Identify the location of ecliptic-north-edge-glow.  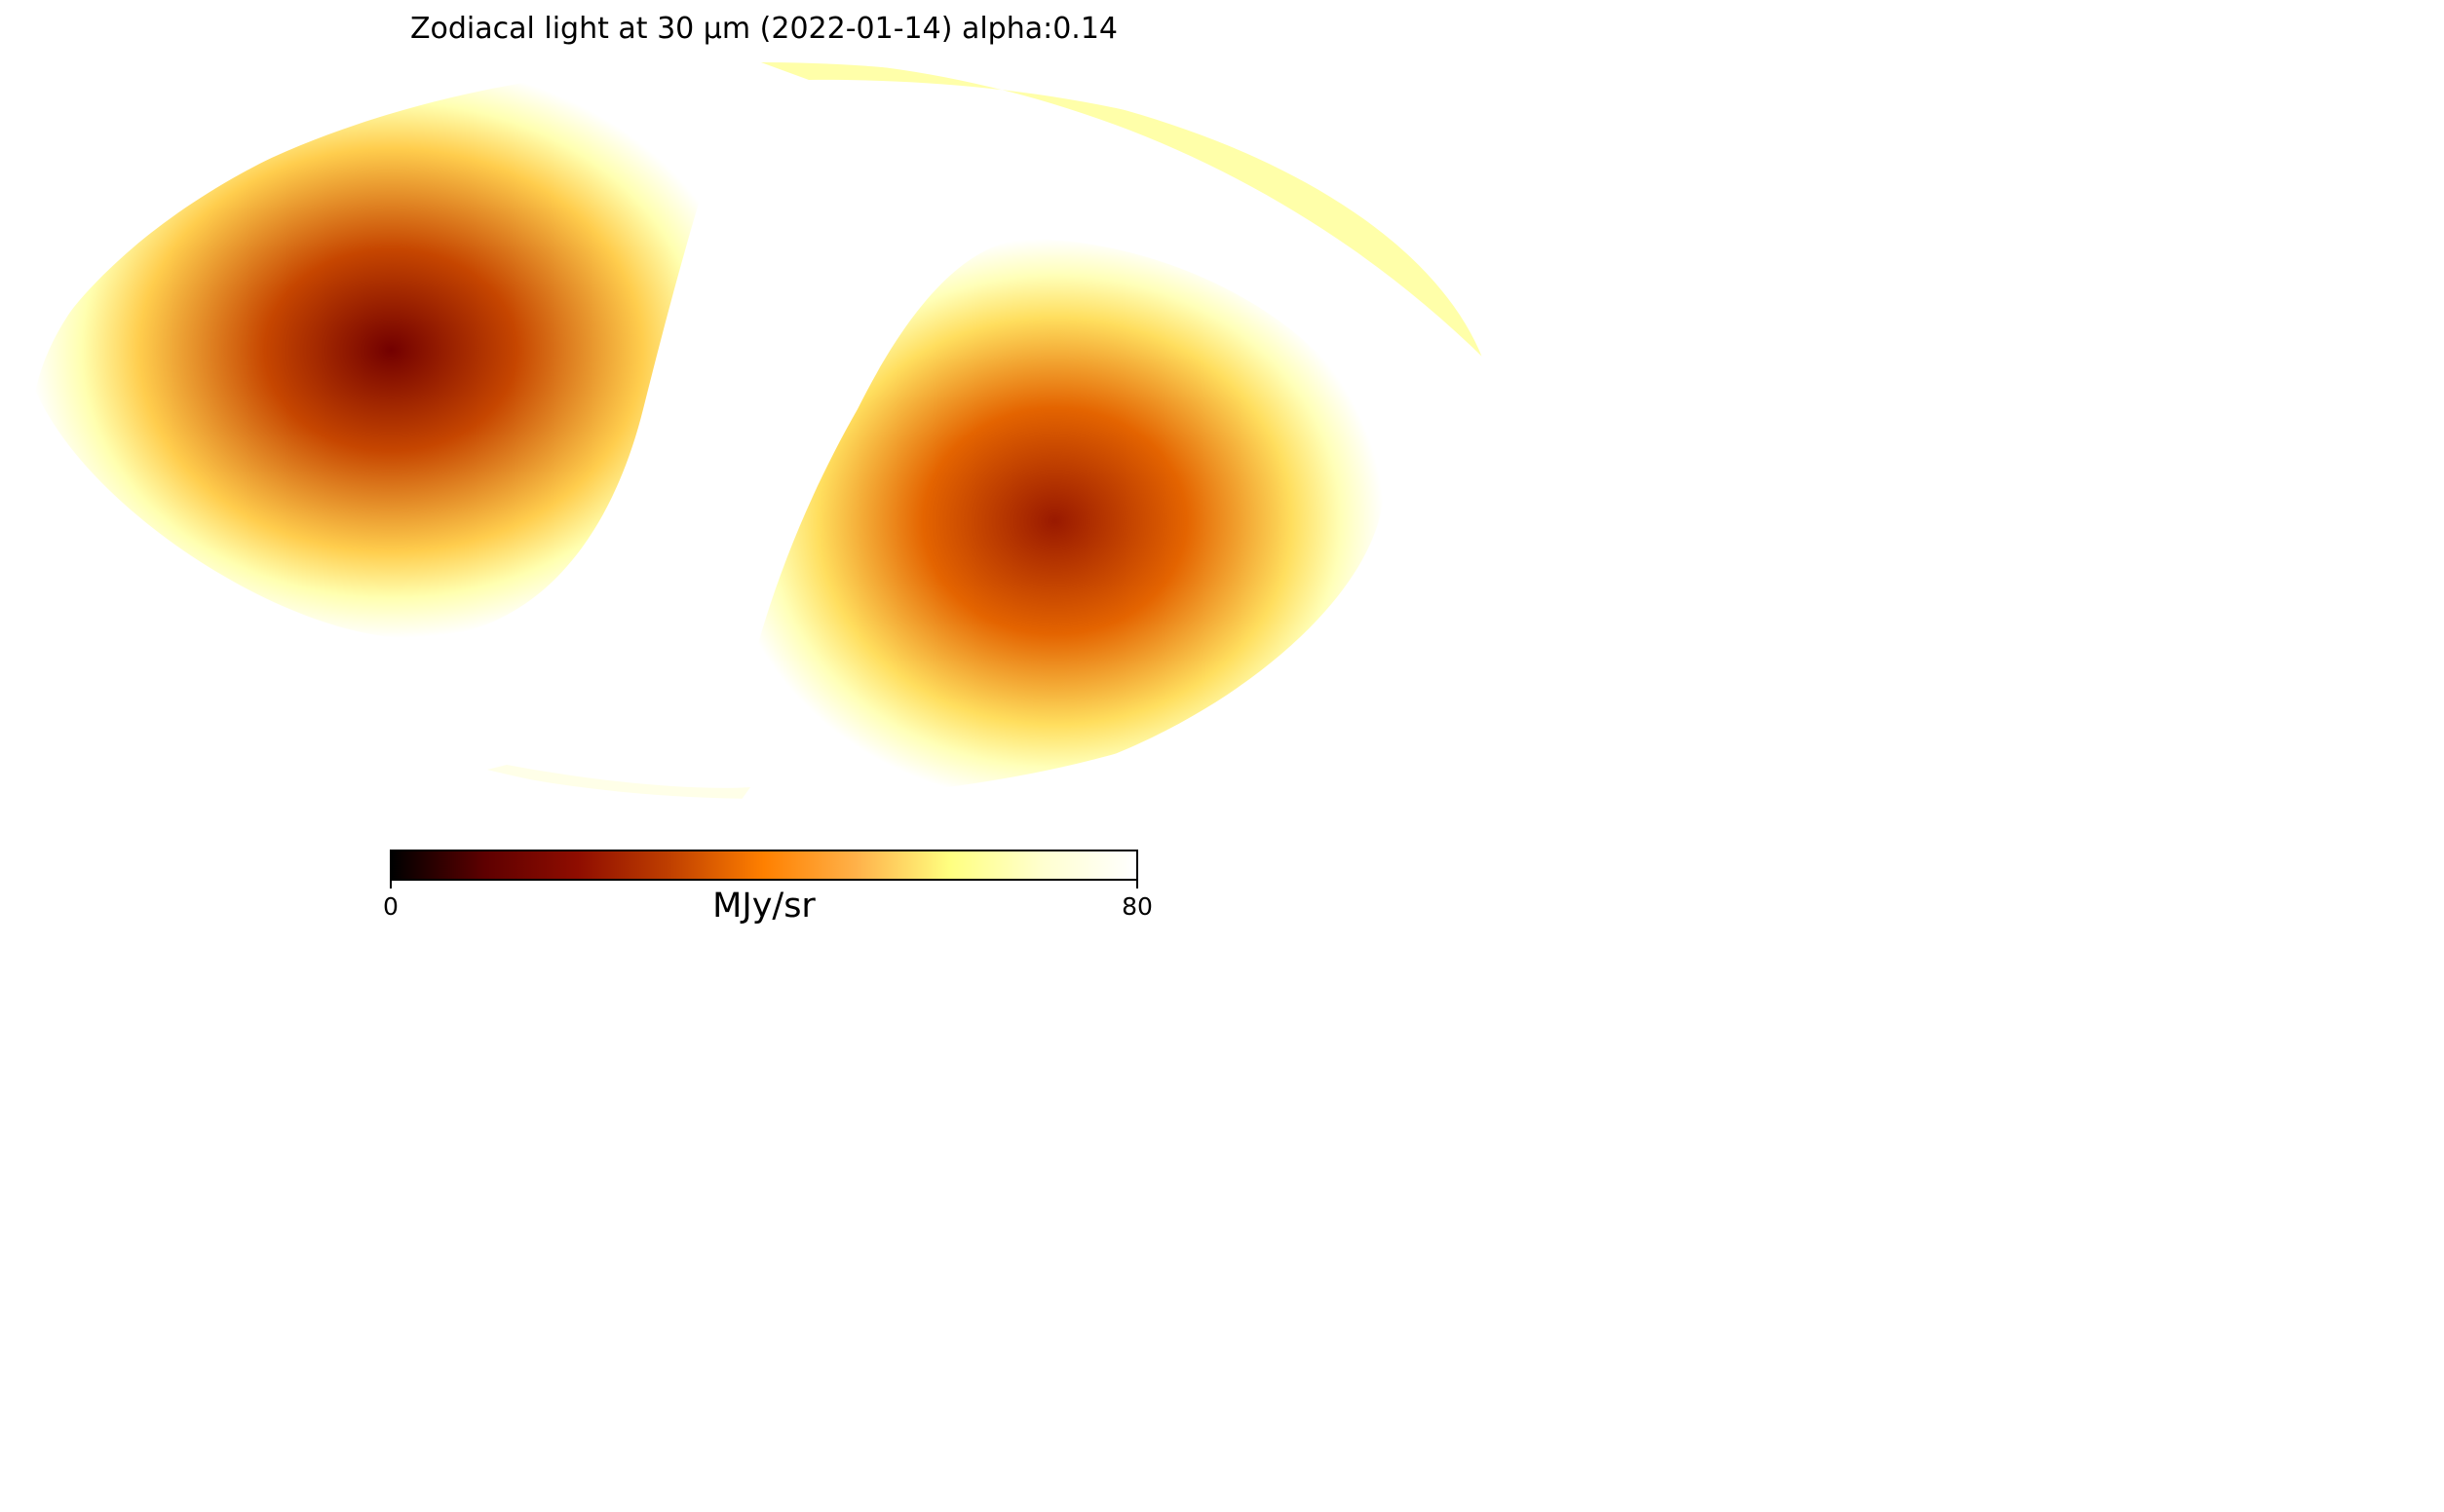
(1123, 218).